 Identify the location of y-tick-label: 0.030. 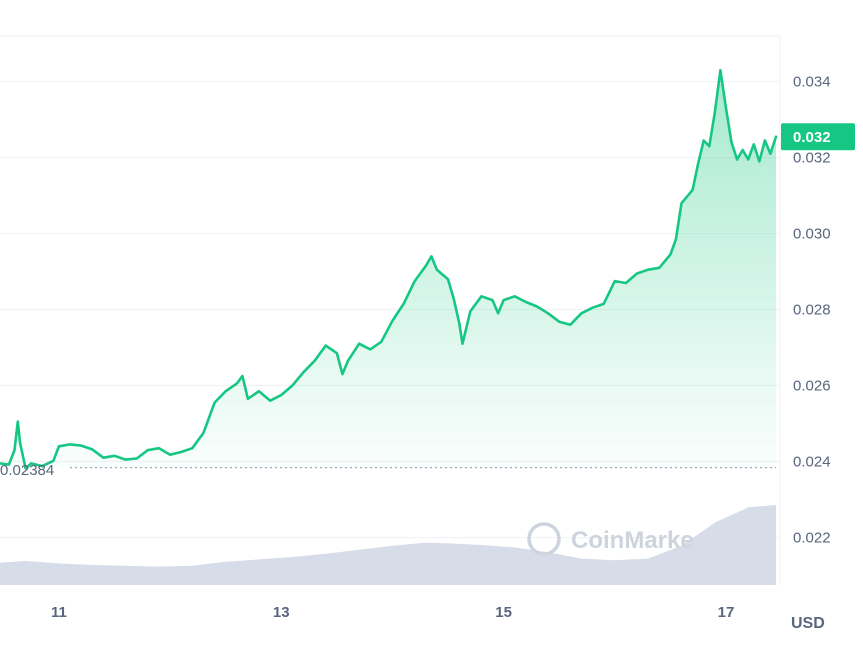
(812, 234).